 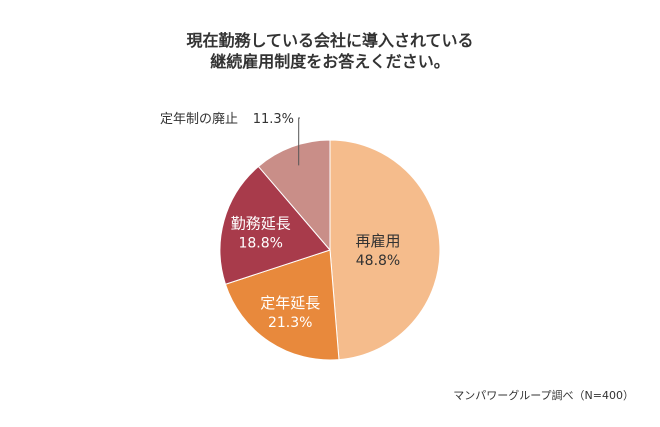 I want to click on slice-value-4: 11.3%, so click(x=273, y=119).